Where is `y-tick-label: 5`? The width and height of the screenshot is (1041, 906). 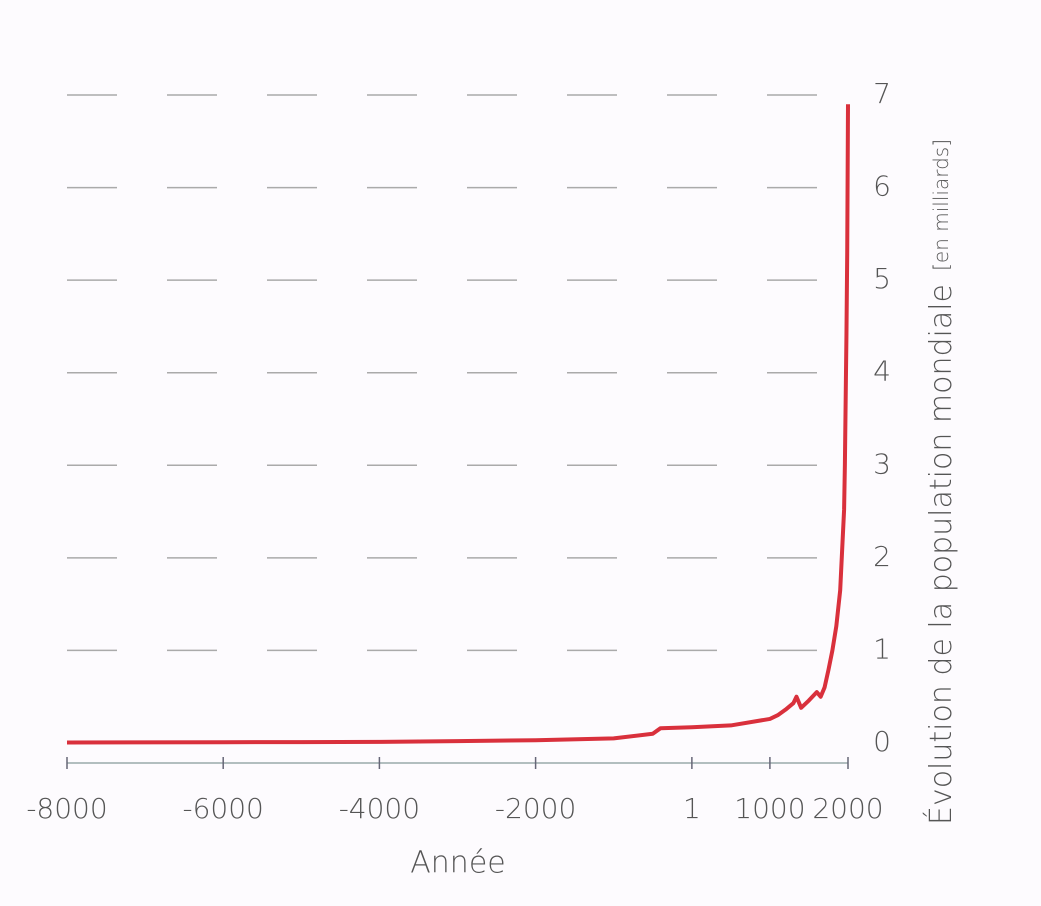
y-tick-label: 5 is located at coordinates (882, 278).